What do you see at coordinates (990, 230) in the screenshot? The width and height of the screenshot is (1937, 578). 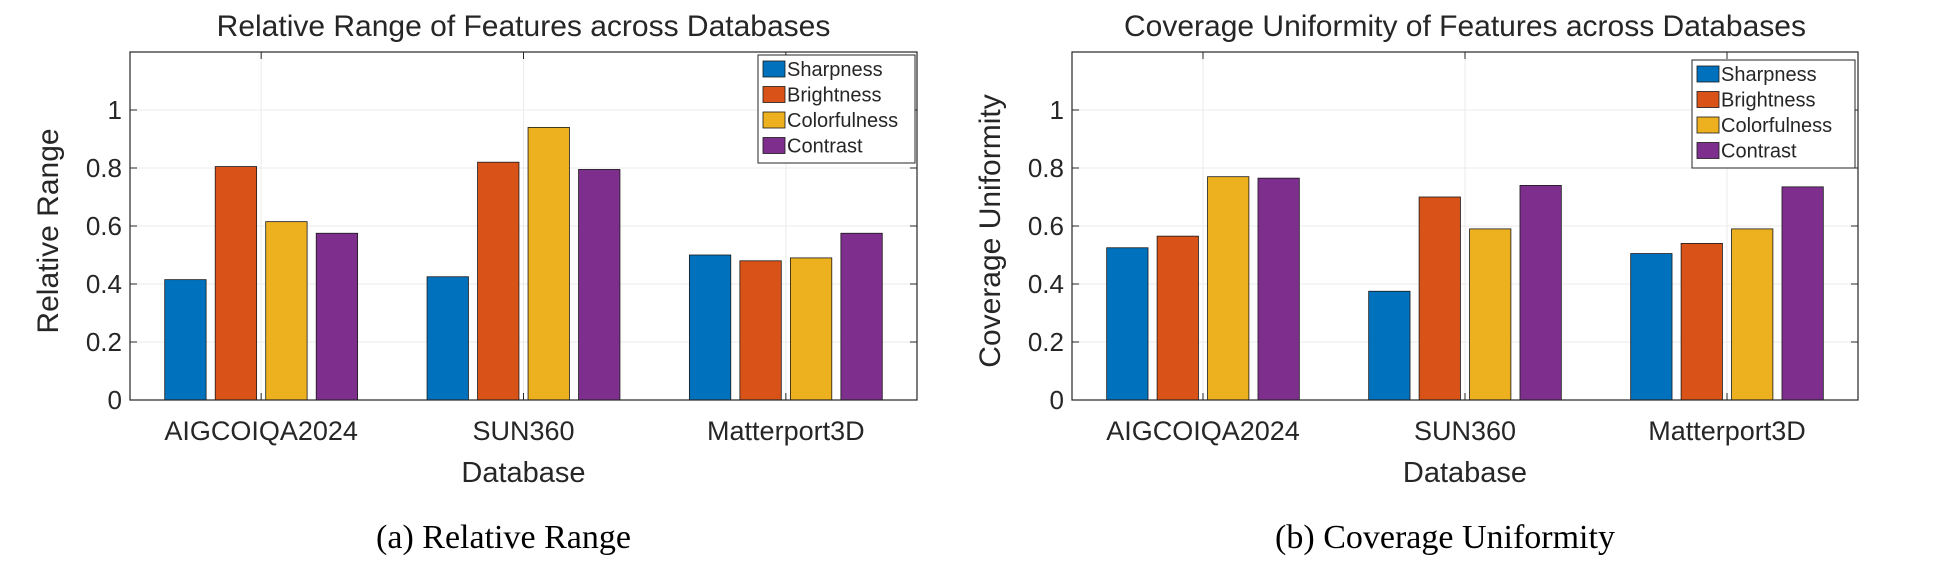 I see `y-axis-label: Coverage Uniformity` at bounding box center [990, 230].